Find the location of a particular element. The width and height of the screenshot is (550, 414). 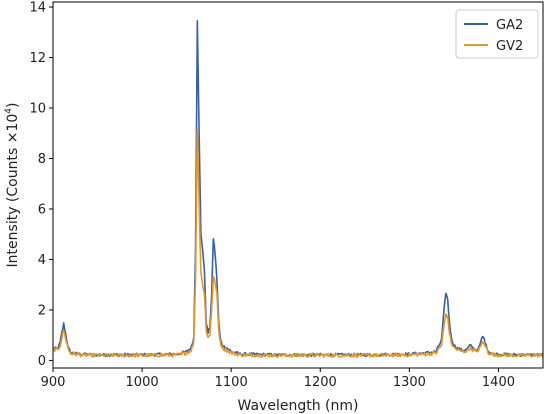

legend: GA2 GV2 is located at coordinates (497, 34).